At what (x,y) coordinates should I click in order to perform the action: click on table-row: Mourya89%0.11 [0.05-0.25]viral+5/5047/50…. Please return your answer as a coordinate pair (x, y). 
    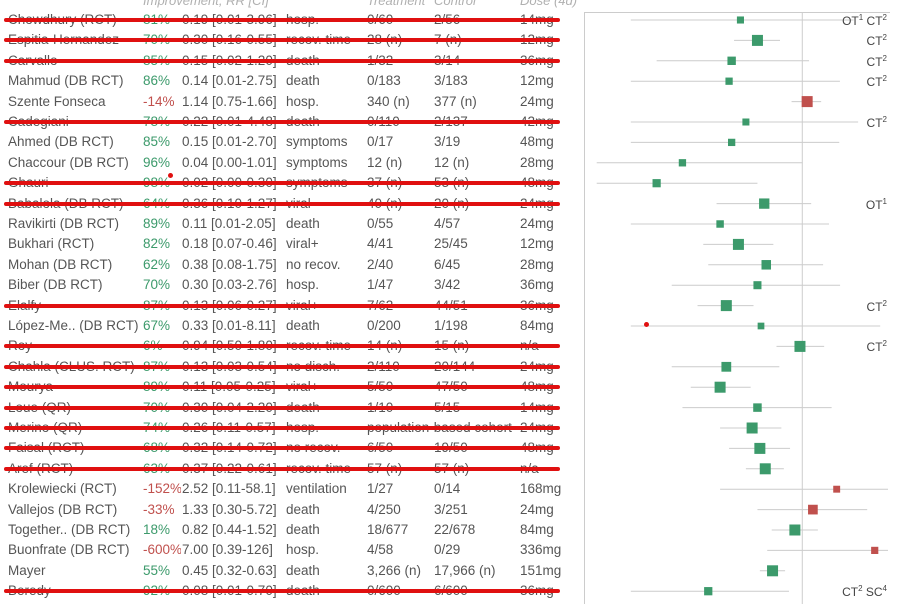
    Looking at the image, I should click on (290, 387).